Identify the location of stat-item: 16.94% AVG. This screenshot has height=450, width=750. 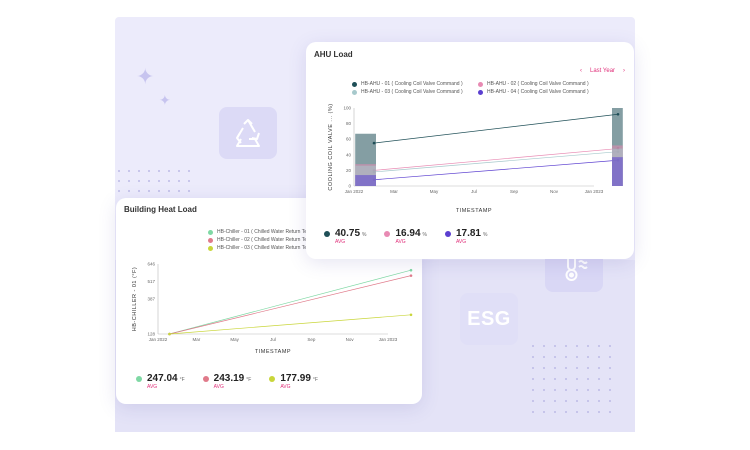
(405, 236).